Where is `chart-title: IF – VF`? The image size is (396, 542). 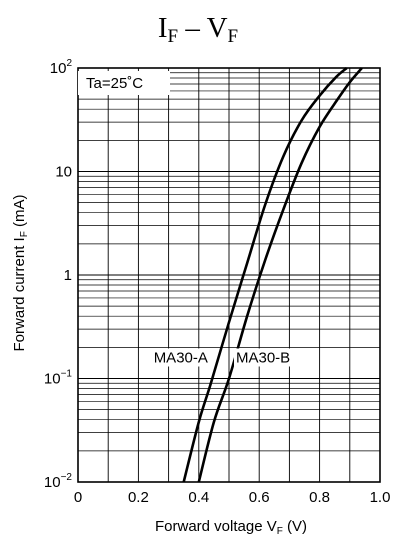 chart-title: IF – VF is located at coordinates (198, 29).